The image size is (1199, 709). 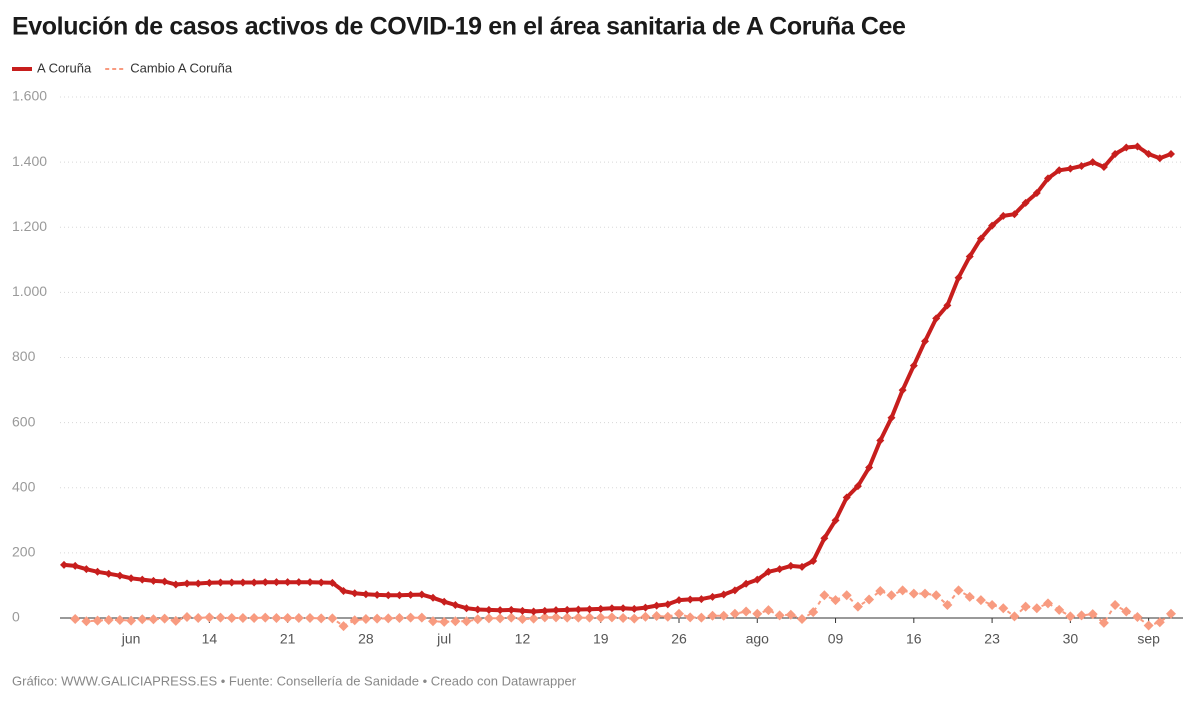 What do you see at coordinates (366, 639) in the screenshot?
I see `x-tick-label: 28` at bounding box center [366, 639].